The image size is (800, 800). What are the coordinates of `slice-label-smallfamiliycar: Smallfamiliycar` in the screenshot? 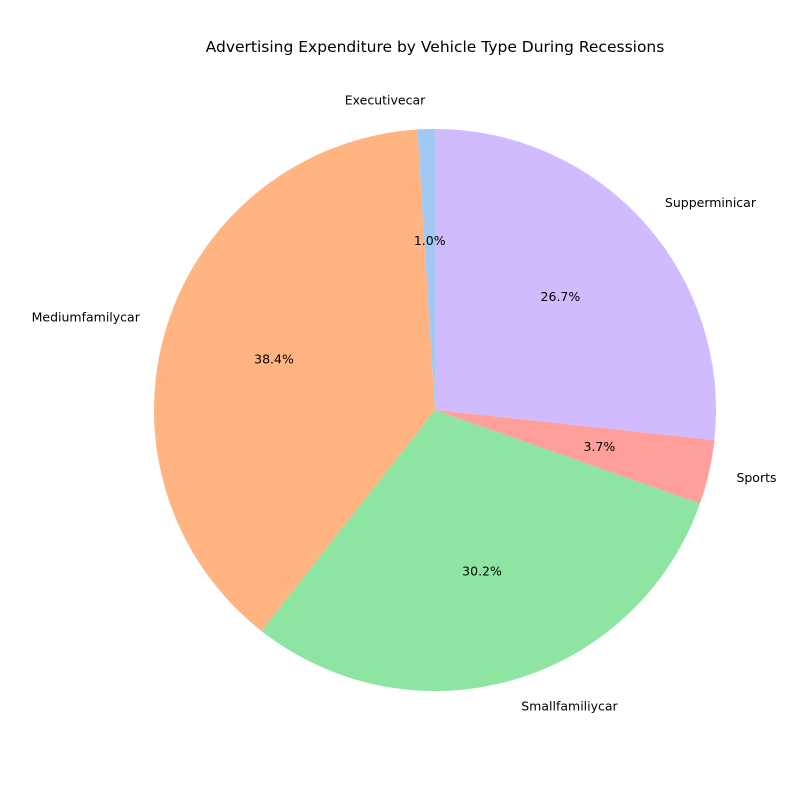 It's located at (569, 705).